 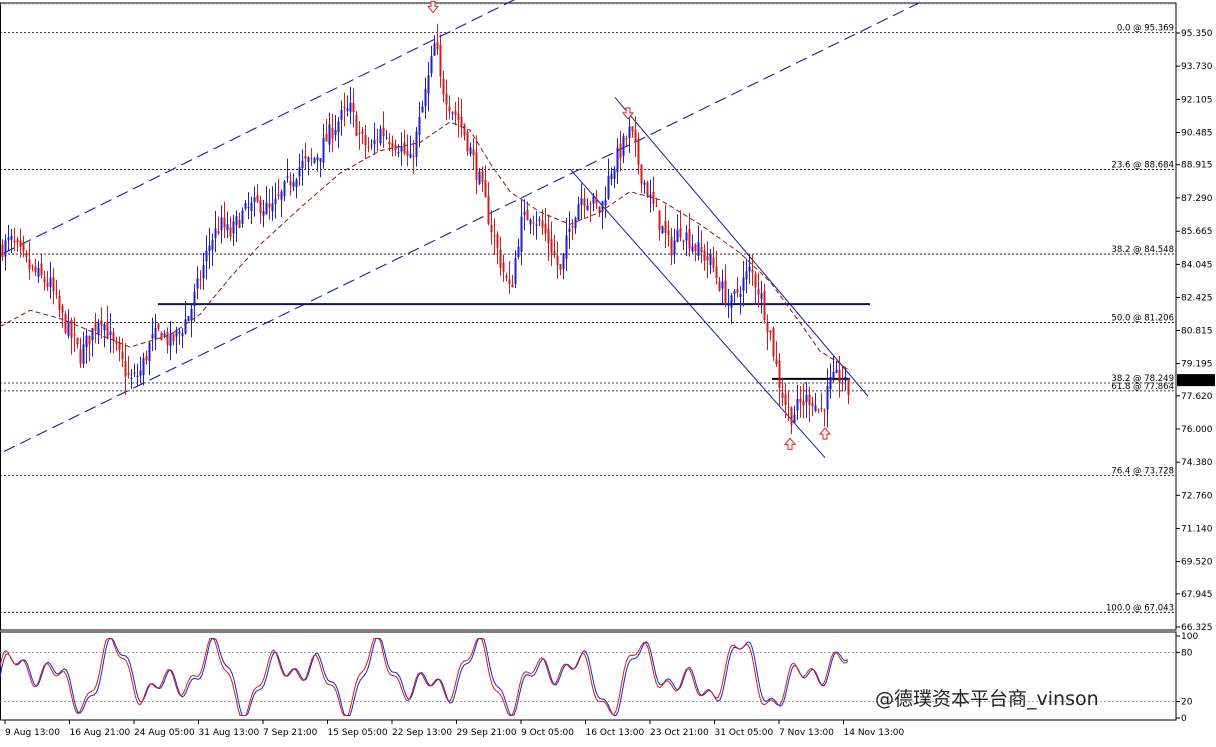 I want to click on x-tick-label: 9 Oct 05:00, so click(x=547, y=733).